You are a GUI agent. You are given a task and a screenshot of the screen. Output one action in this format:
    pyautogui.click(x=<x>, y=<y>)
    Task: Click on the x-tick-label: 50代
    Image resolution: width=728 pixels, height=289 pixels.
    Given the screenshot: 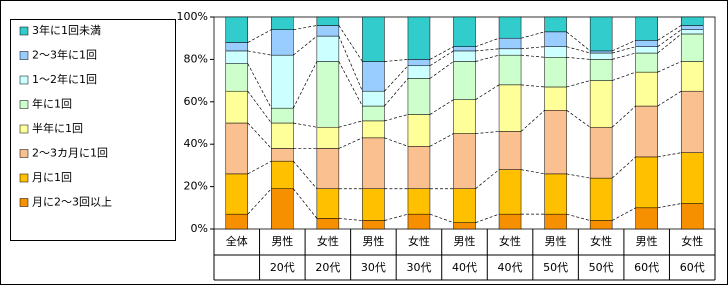 What is the action you would take?
    pyautogui.click(x=555, y=267)
    